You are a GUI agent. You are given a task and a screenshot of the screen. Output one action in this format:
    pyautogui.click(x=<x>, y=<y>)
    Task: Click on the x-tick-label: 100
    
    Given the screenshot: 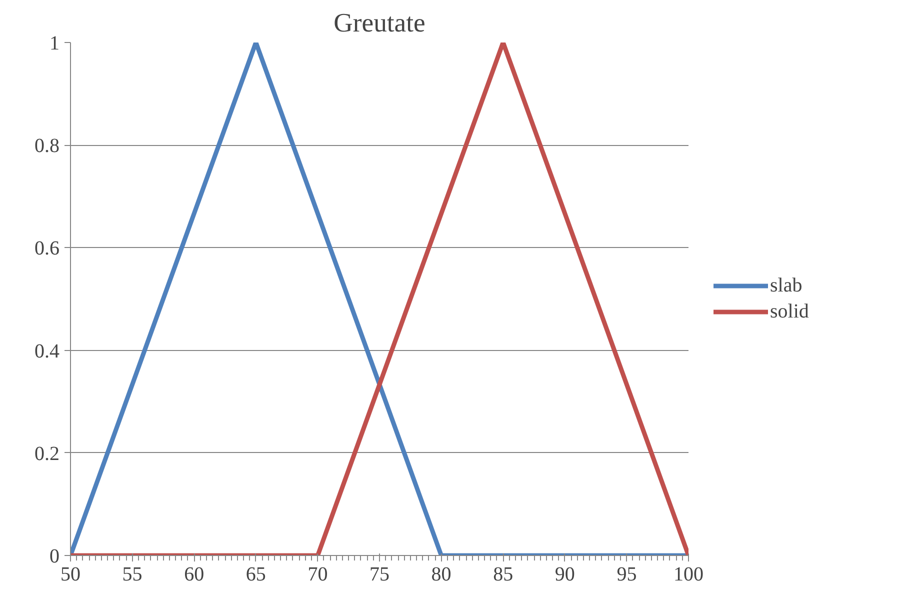 What is the action you would take?
    pyautogui.click(x=689, y=575)
    